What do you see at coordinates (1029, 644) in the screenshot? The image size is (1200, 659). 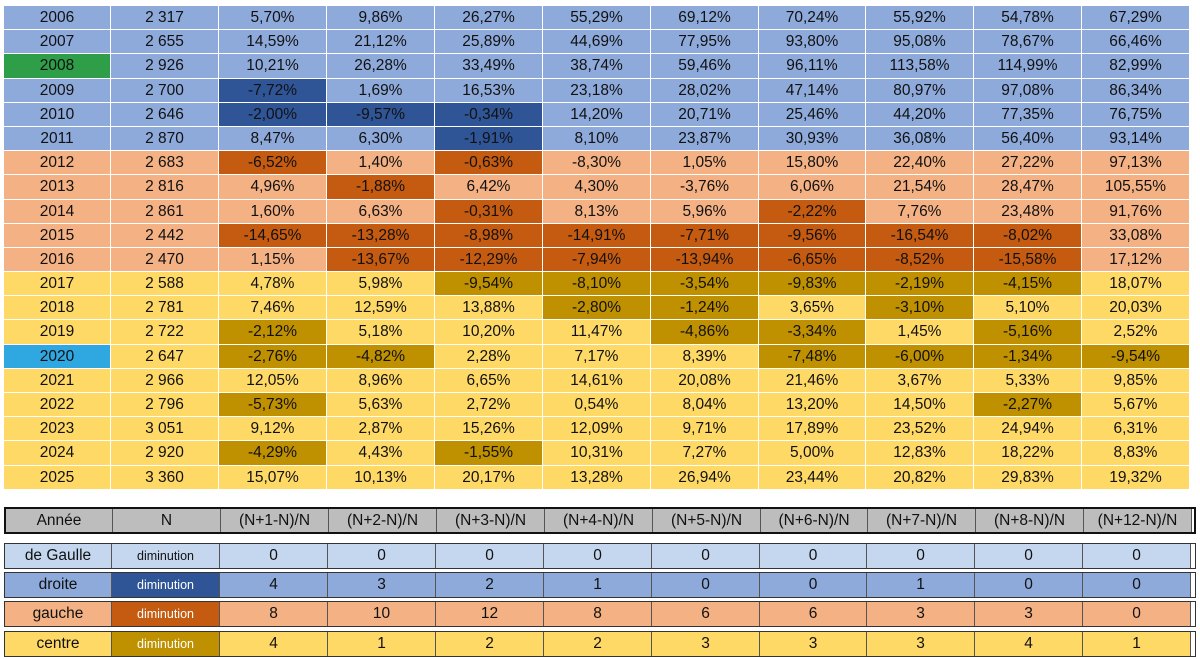 I see `decrease-count: 4` at bounding box center [1029, 644].